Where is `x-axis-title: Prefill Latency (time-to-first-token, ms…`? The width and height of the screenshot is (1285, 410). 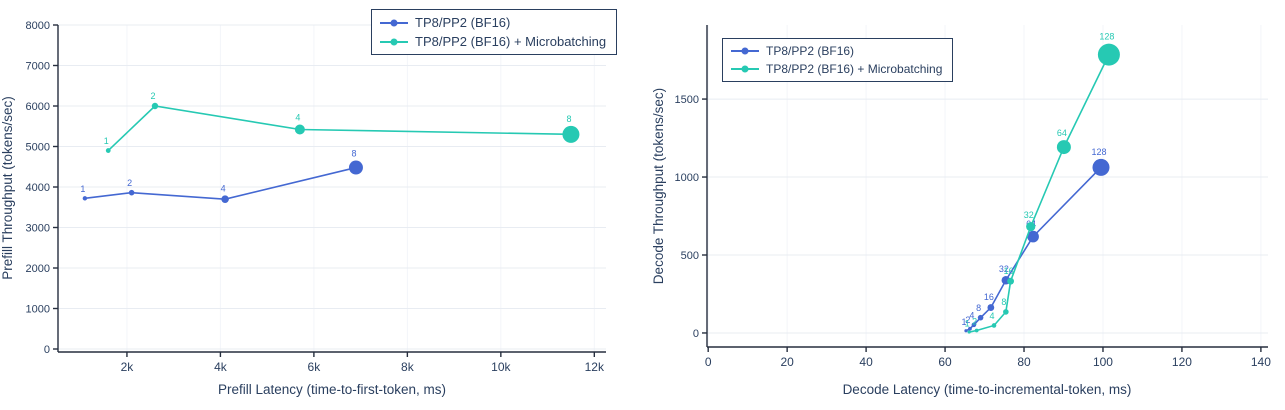 x-axis-title: Prefill Latency (time-to-first-token, ms… is located at coordinates (332, 389).